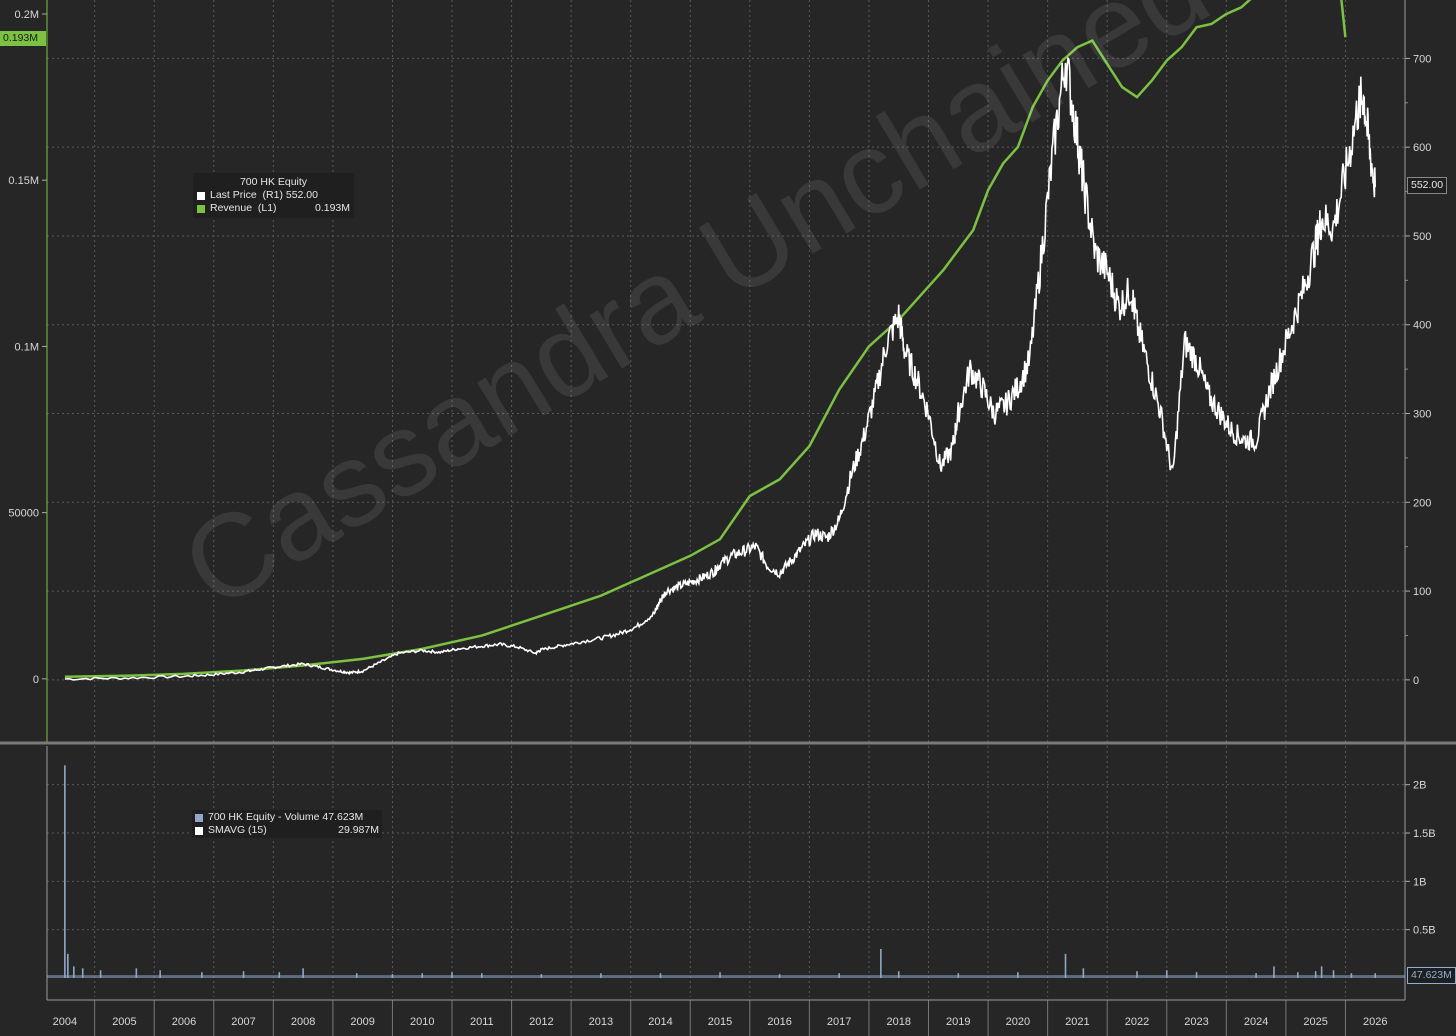 Image resolution: width=1456 pixels, height=1036 pixels. What do you see at coordinates (1422, 415) in the screenshot?
I see `right-axis-tick: 300` at bounding box center [1422, 415].